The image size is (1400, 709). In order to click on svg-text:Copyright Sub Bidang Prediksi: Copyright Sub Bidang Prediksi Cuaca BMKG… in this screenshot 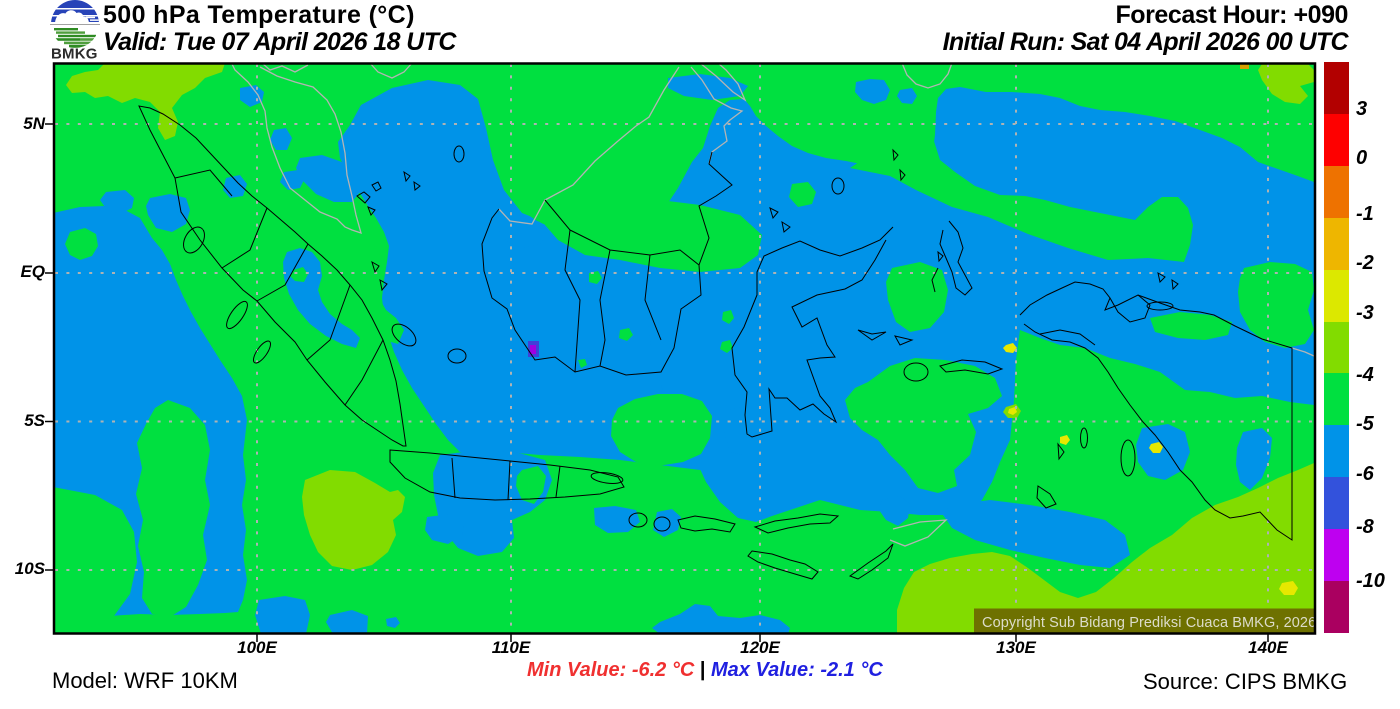, I will do `click(1149, 623)`.